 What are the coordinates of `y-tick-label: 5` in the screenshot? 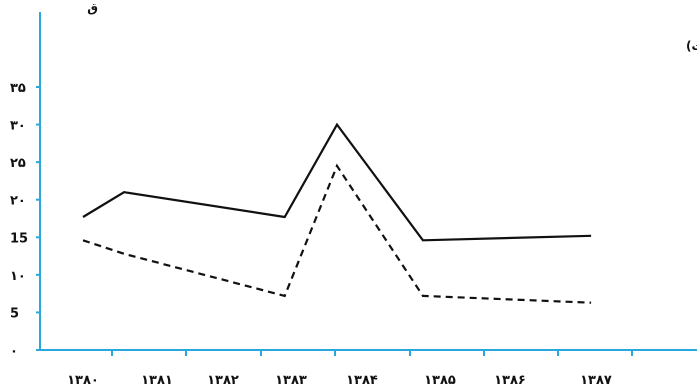 It's located at (14, 313).